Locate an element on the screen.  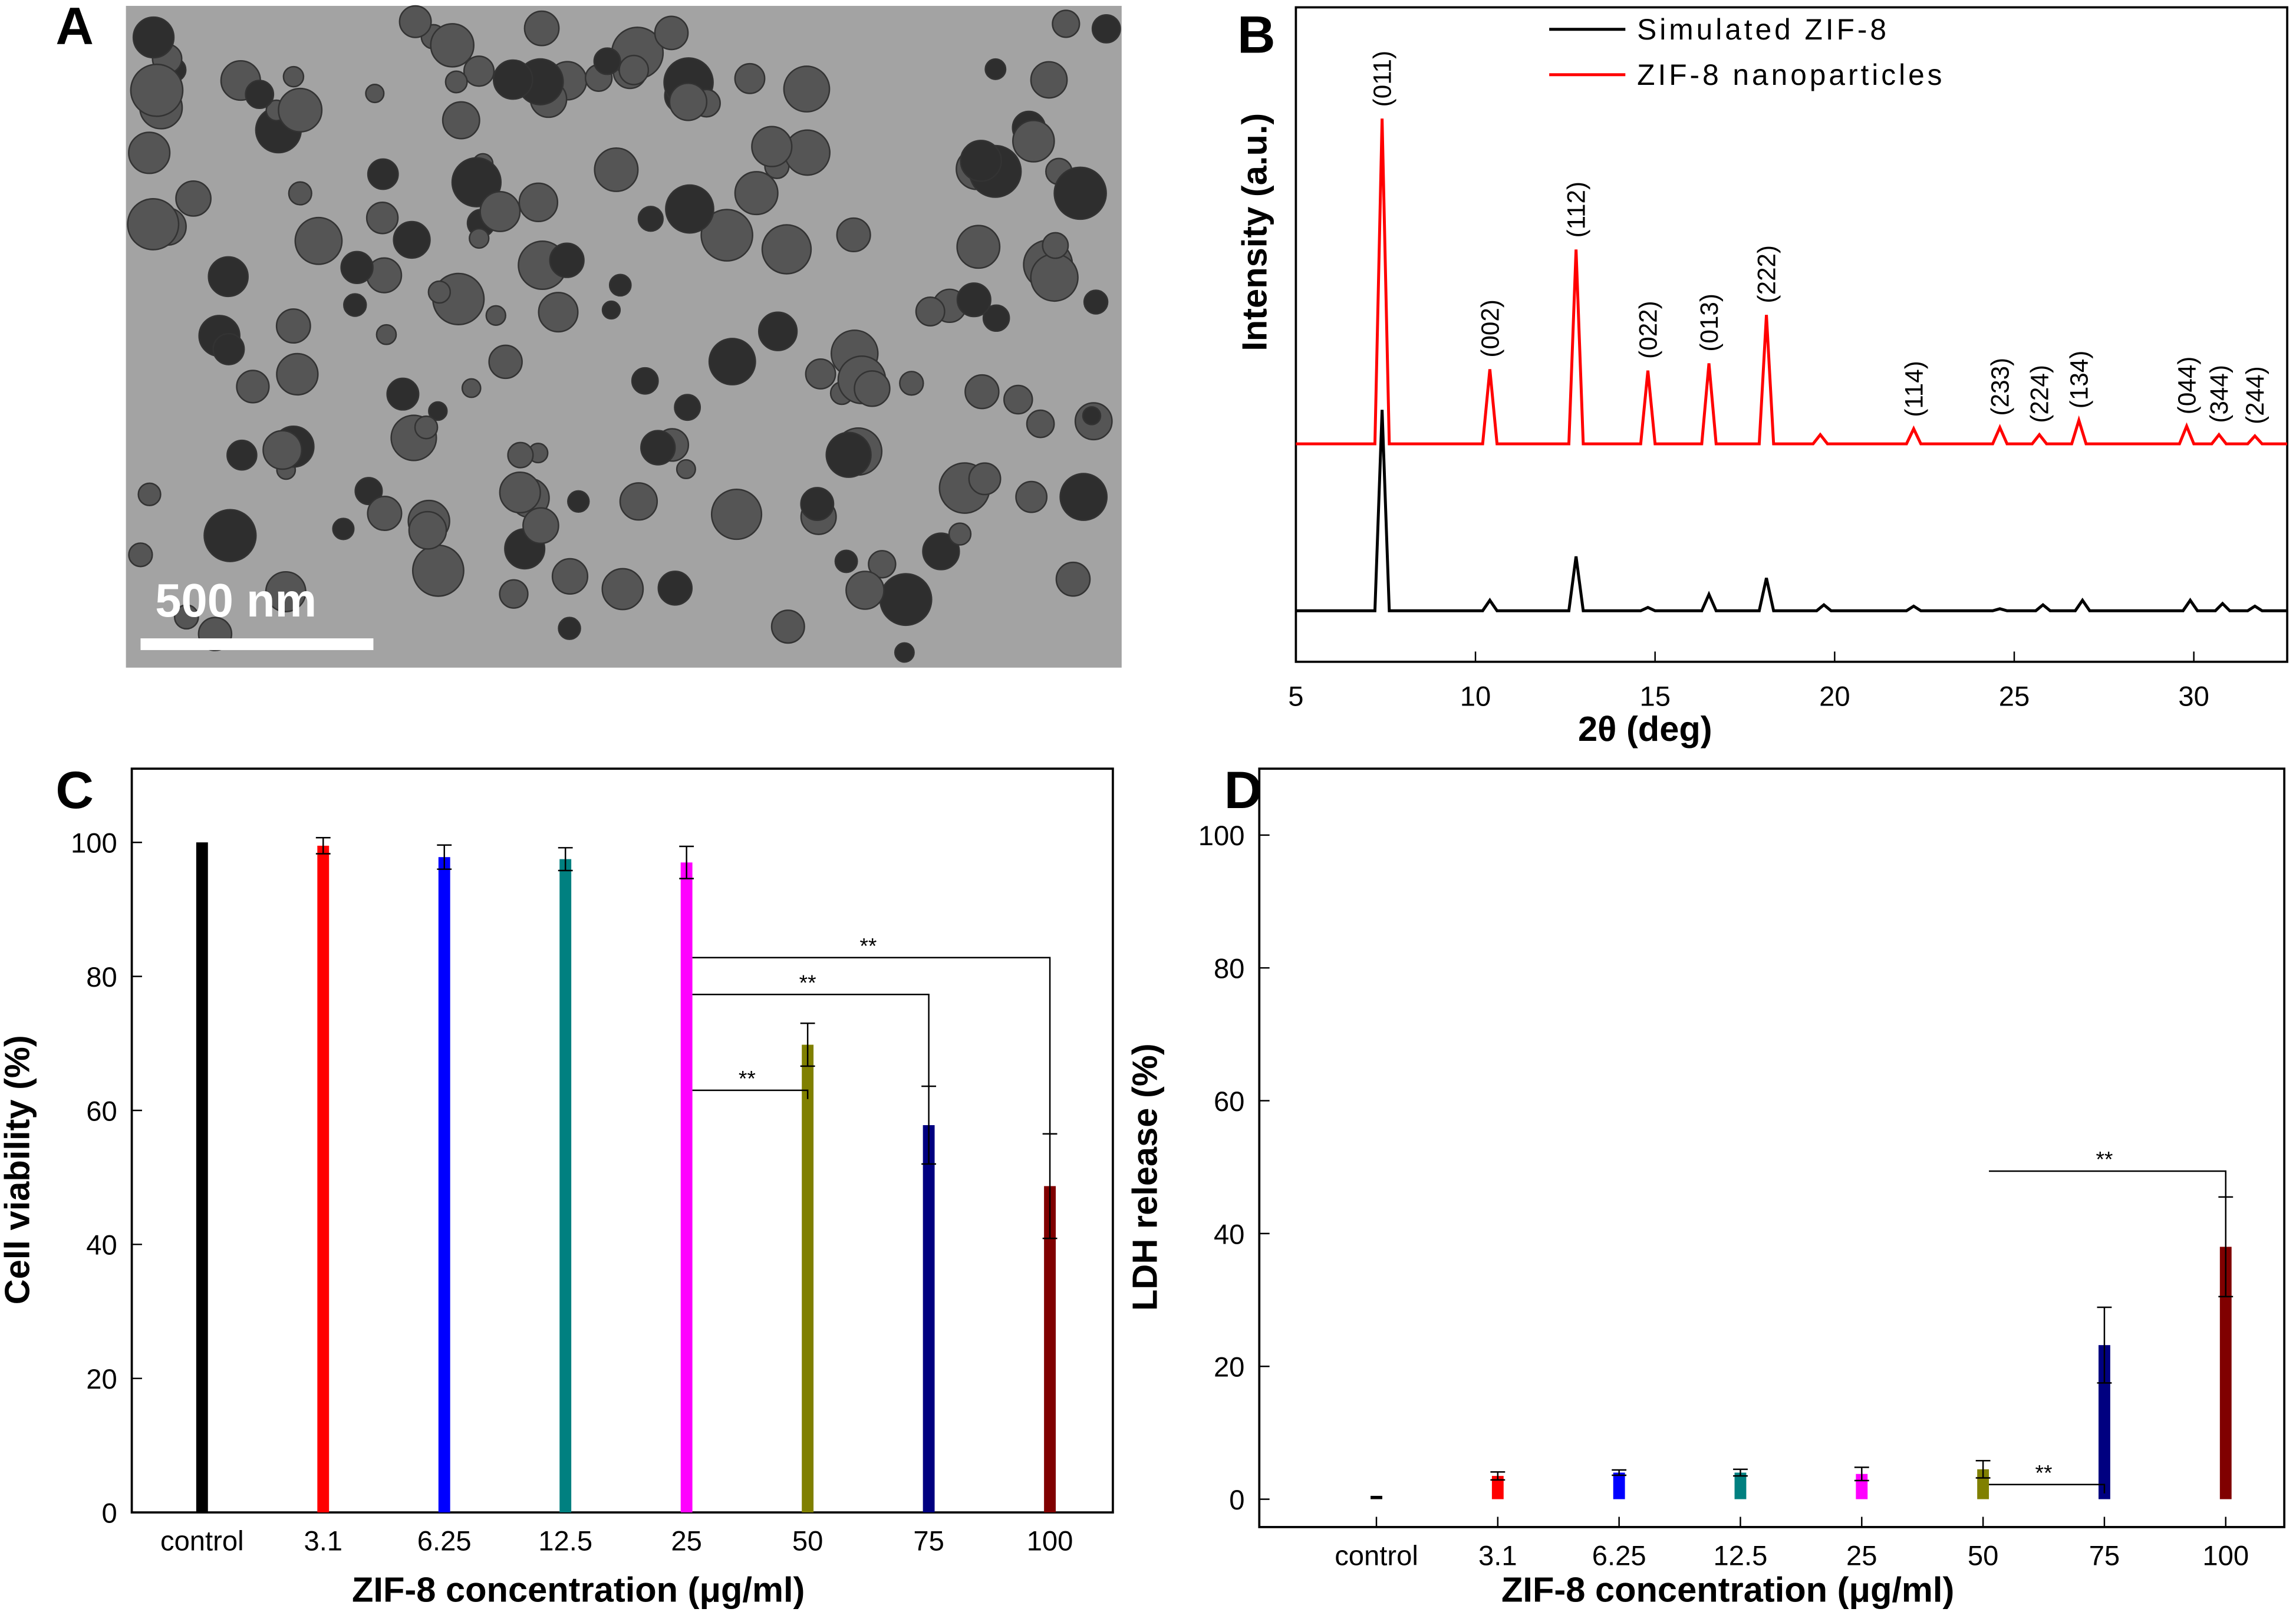
x-tick-label: 10 is located at coordinates (1475, 697).